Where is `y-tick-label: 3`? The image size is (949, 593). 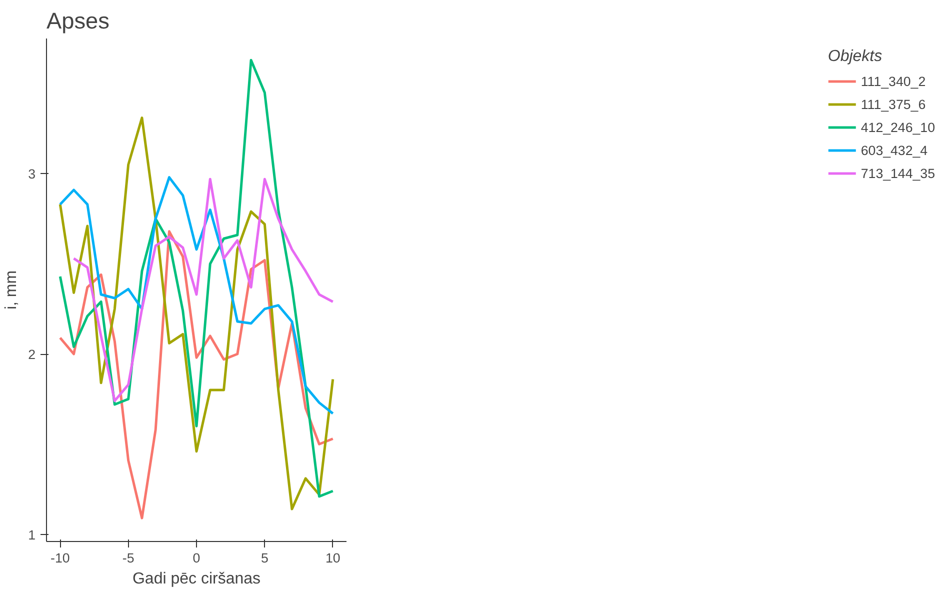
y-tick-label: 3 is located at coordinates (32, 174).